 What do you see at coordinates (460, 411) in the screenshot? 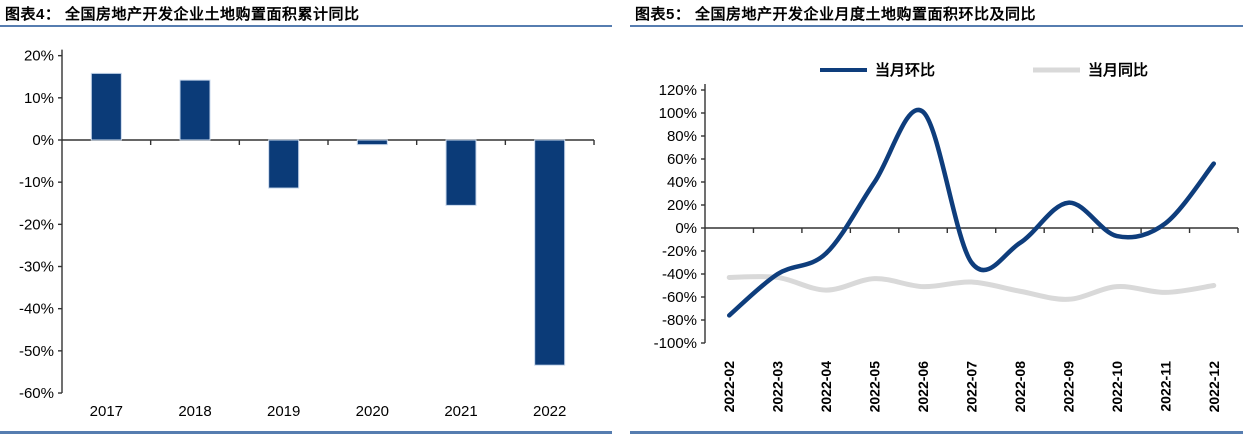
I see `x-category-label: 2021` at bounding box center [460, 411].